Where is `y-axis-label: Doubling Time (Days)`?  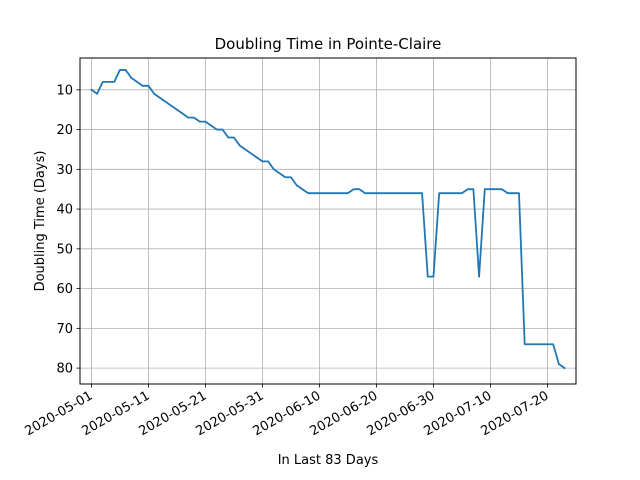 y-axis-label: Doubling Time (Days) is located at coordinates (40, 221).